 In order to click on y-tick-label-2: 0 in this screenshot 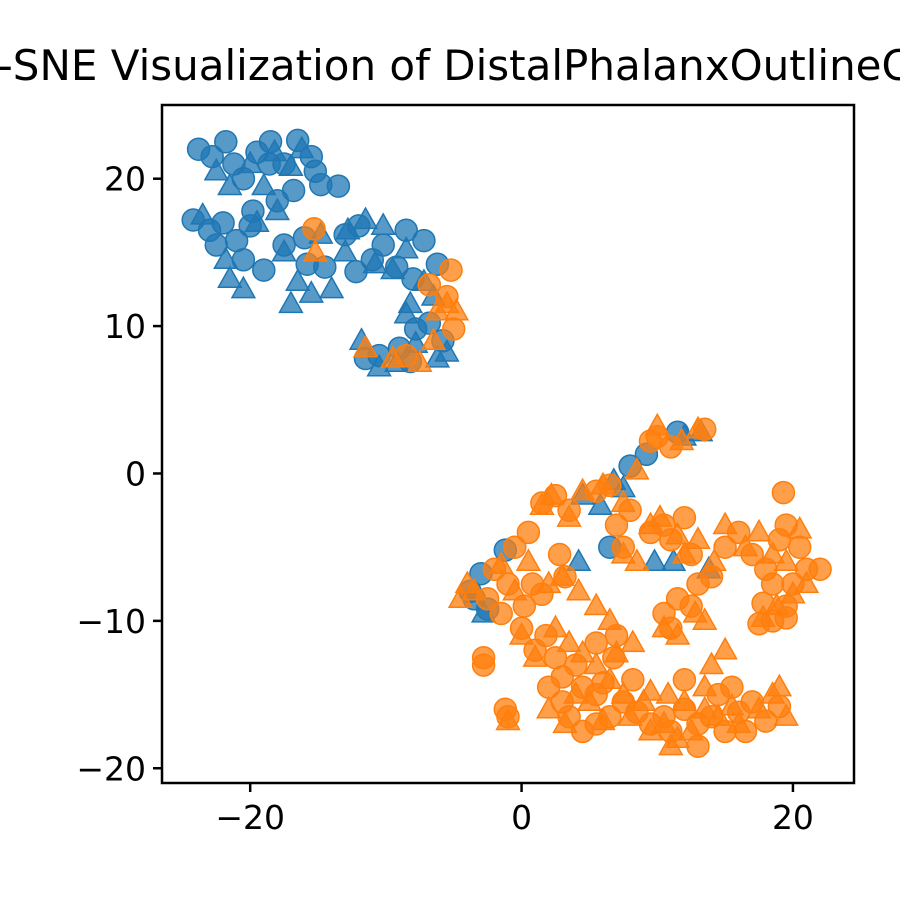, I will do `click(135, 473)`.